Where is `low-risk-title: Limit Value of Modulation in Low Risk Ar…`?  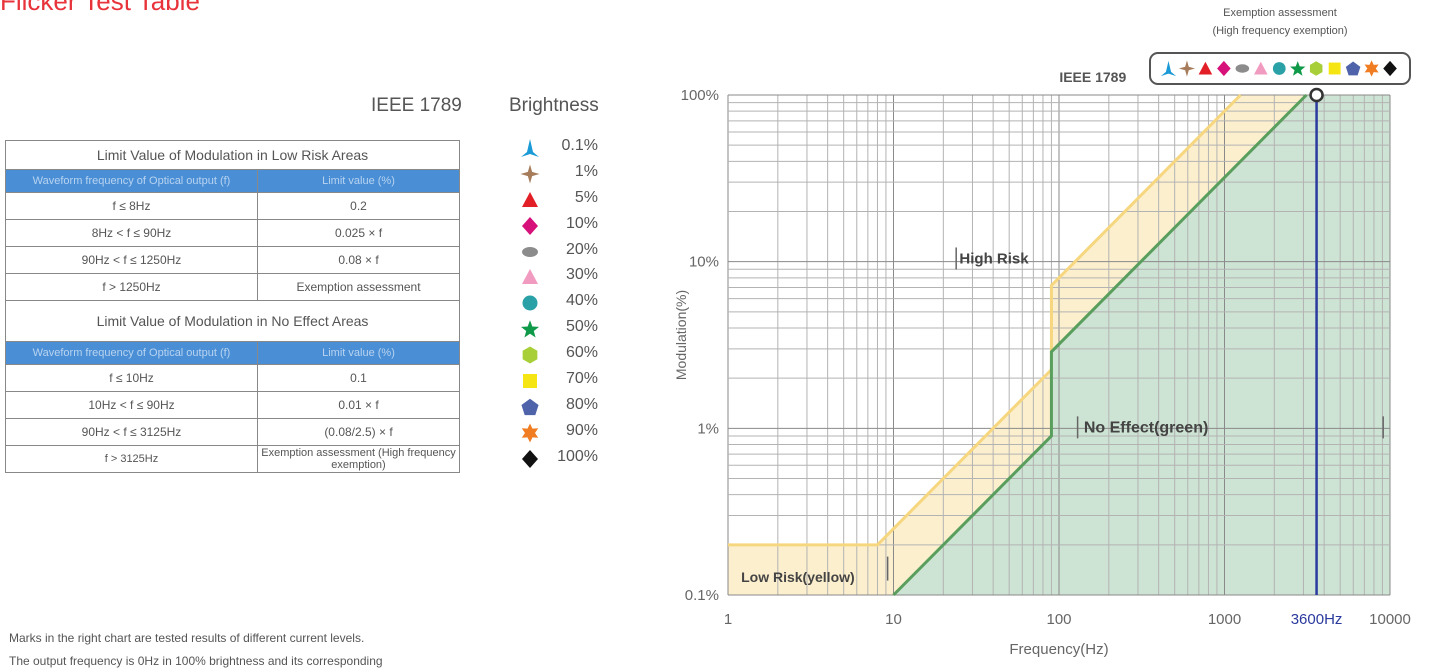 low-risk-title: Limit Value of Modulation in Low Risk Ar… is located at coordinates (232, 155).